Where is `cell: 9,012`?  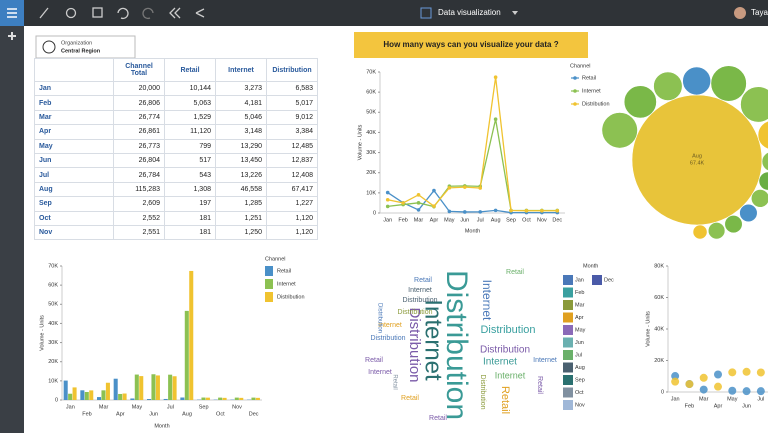 cell: 9,012 is located at coordinates (292, 117).